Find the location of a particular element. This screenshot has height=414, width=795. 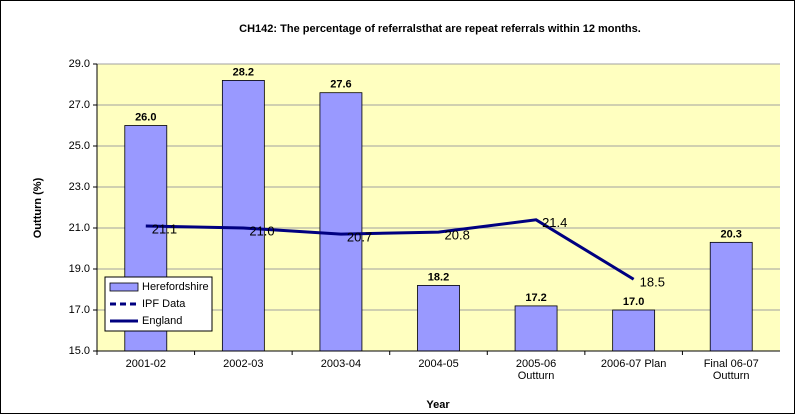

bar-value-label: 17.2 is located at coordinates (535, 298).